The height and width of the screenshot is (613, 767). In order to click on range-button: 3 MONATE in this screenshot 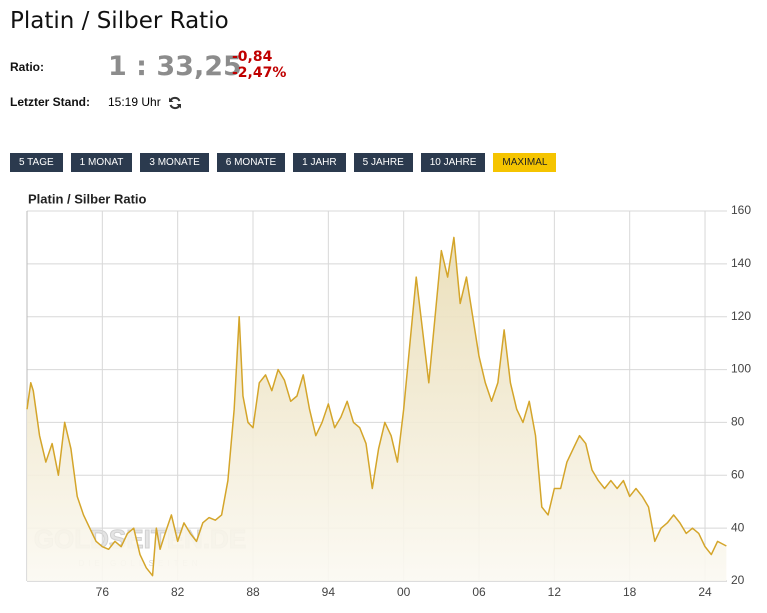, I will do `click(174, 162)`.